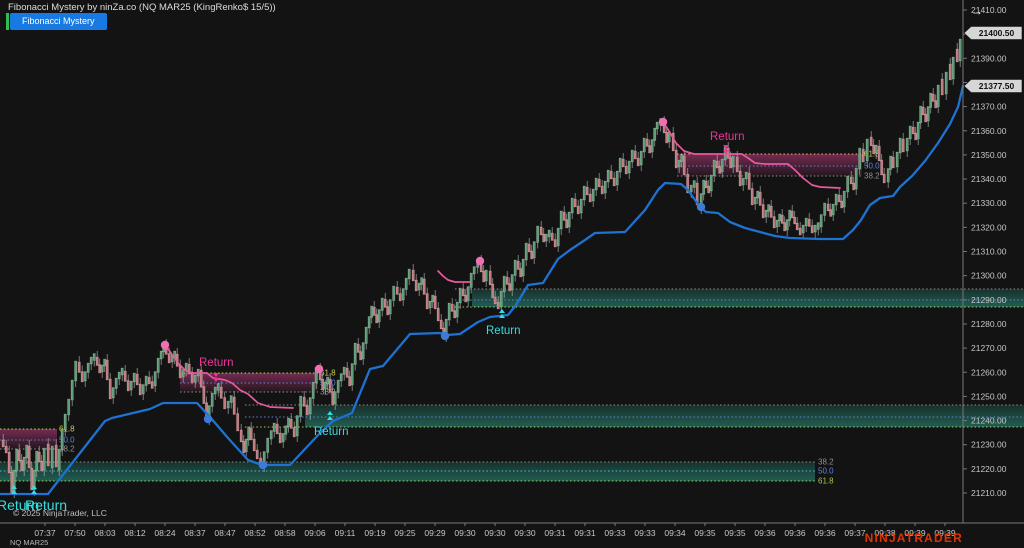  What do you see at coordinates (989, 421) in the screenshot?
I see `svg-text: 21240.00` at bounding box center [989, 421].